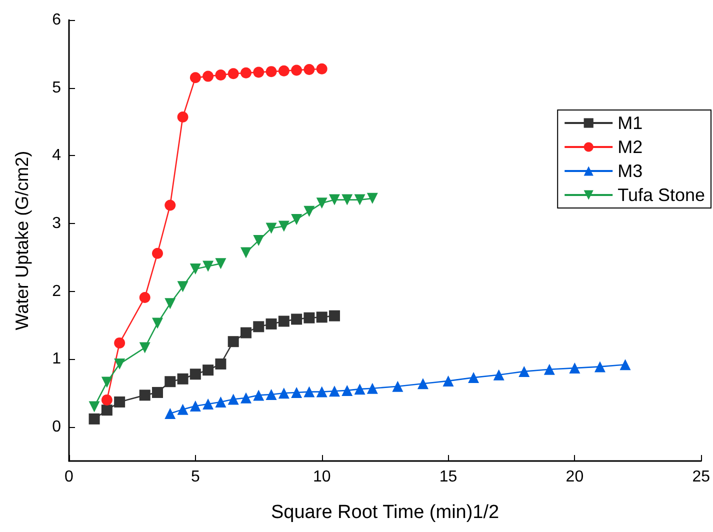 Image resolution: width=713 pixels, height=532 pixels. What do you see at coordinates (69, 477) in the screenshot?
I see `x-tick-label: 0` at bounding box center [69, 477].